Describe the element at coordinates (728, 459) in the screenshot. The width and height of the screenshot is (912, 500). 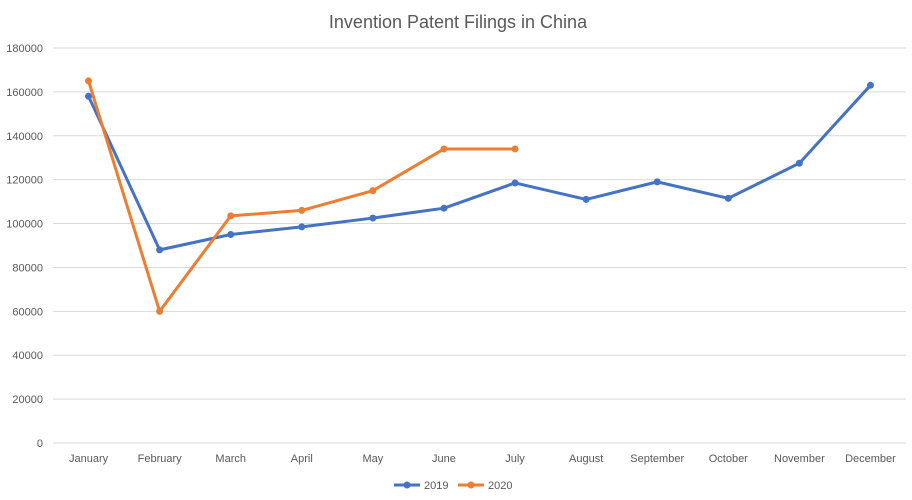
I see `x-tick-label: October` at that location.